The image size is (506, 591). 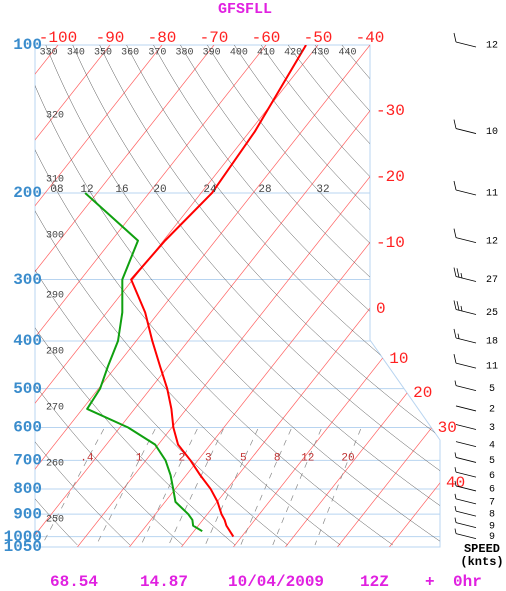 I want to click on theta-label: 280, so click(x=55, y=352).